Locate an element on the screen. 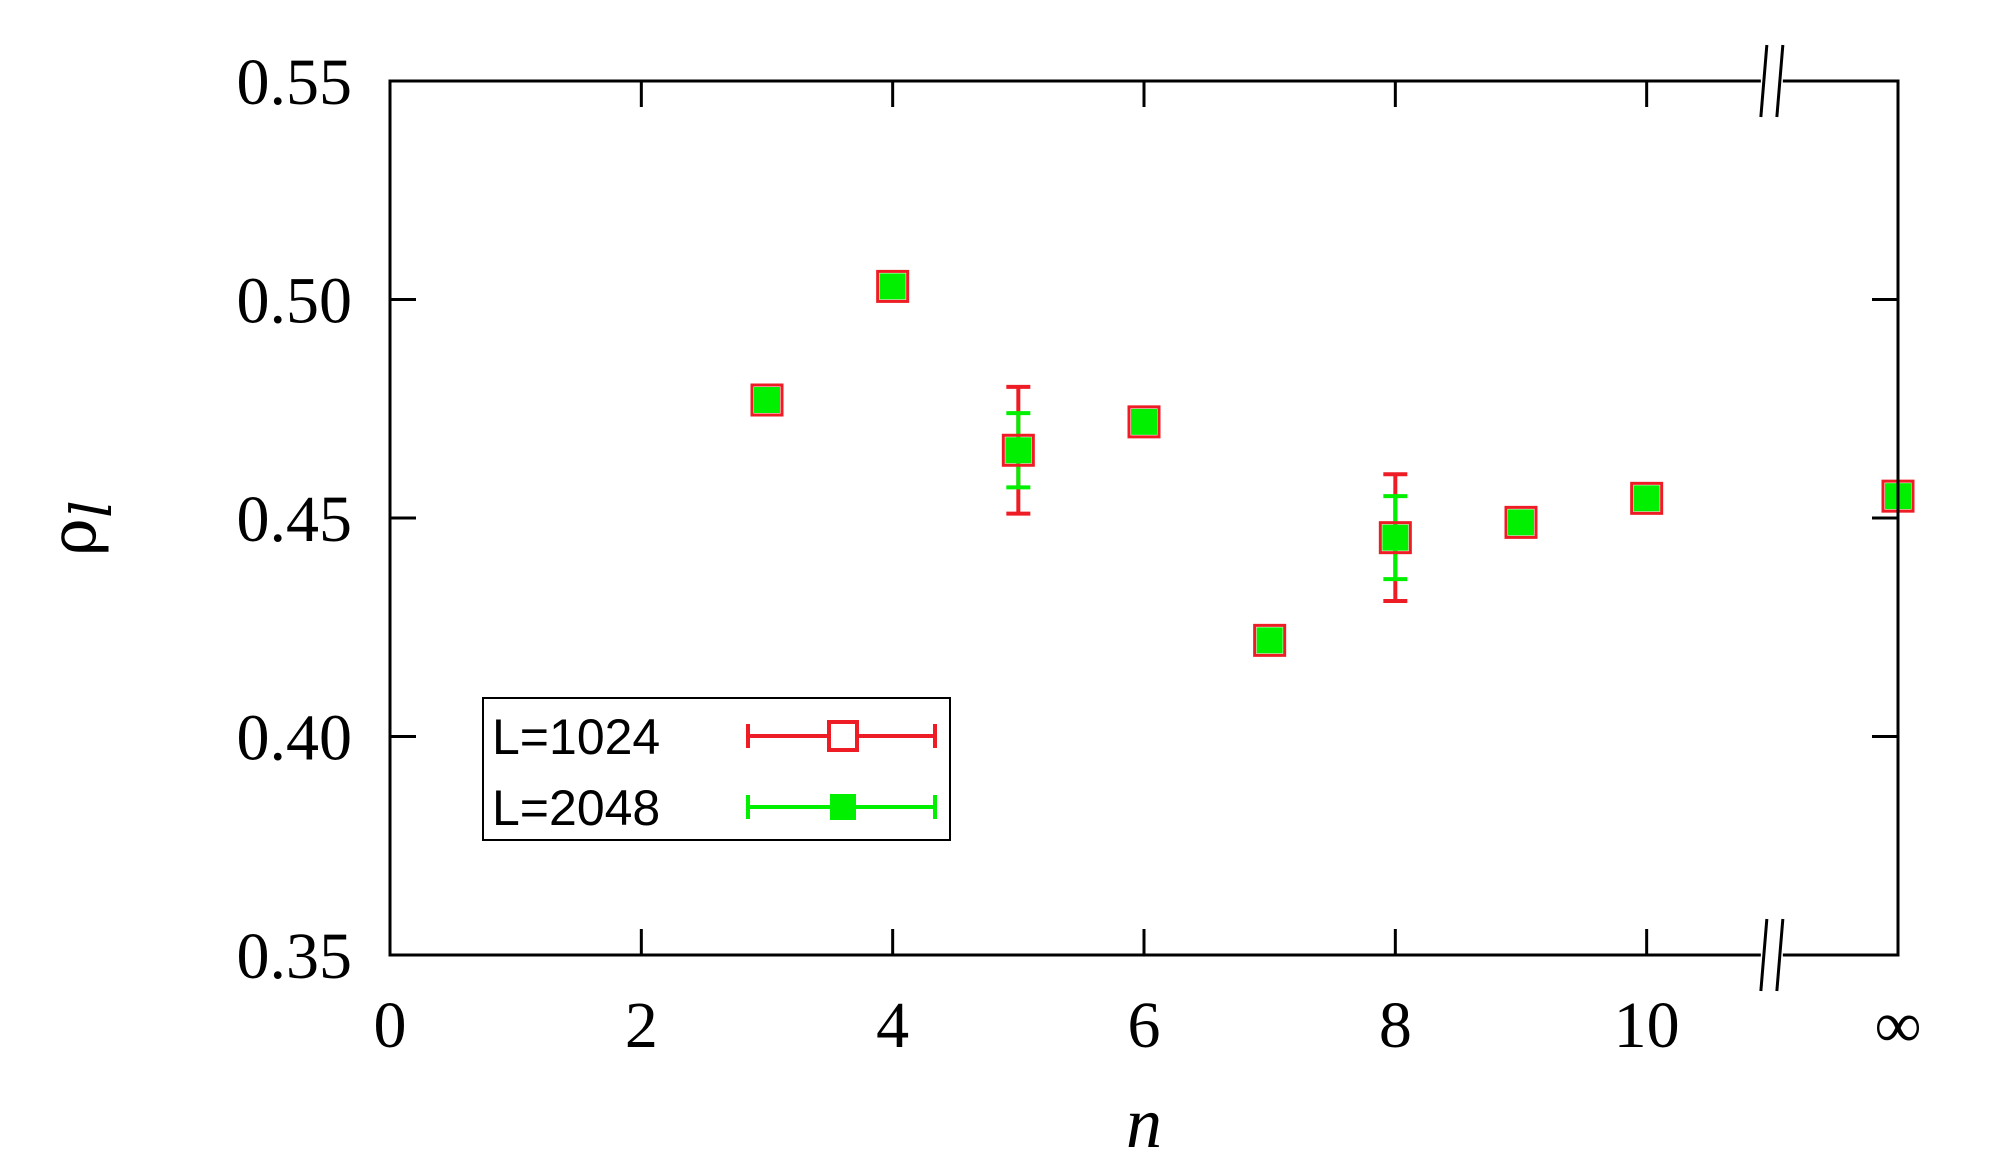  y-tick-label: 0.45 is located at coordinates (295, 519).